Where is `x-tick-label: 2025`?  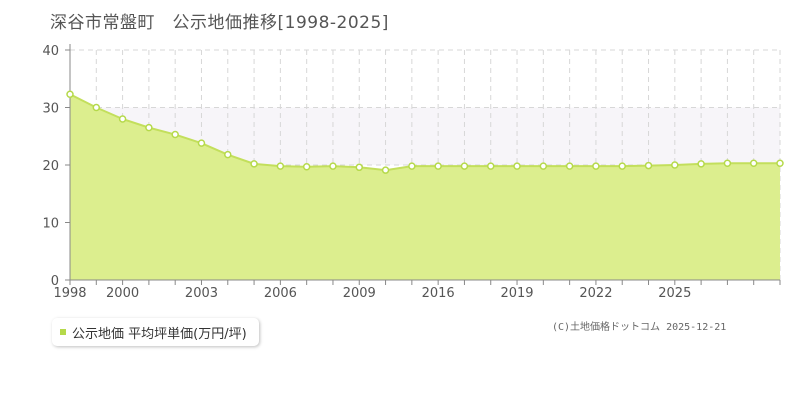
x-tick-label: 2025 is located at coordinates (674, 293).